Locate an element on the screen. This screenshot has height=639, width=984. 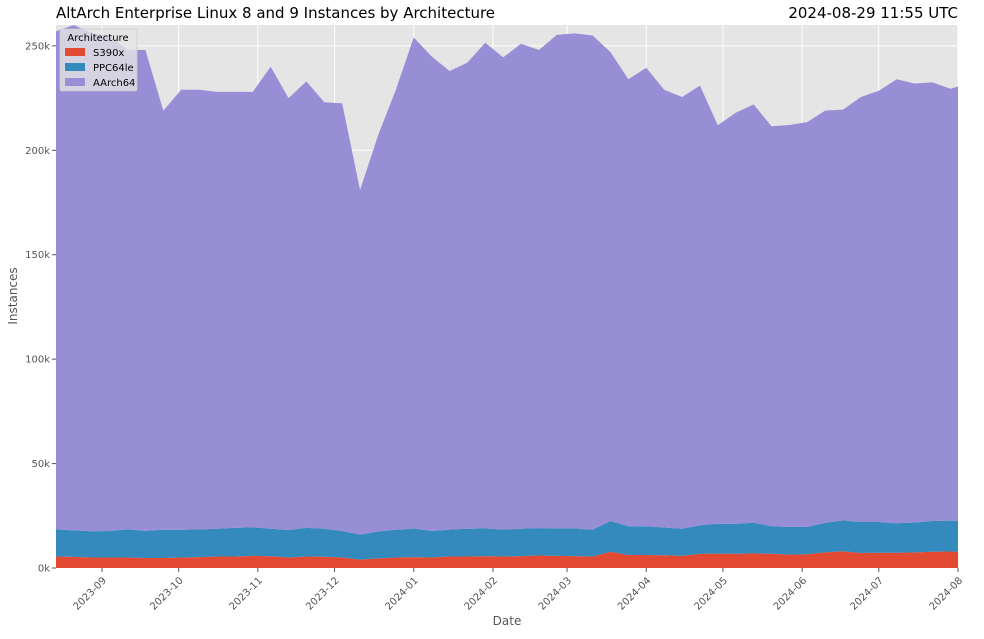
y-tick-label: 150k is located at coordinates (37, 255).